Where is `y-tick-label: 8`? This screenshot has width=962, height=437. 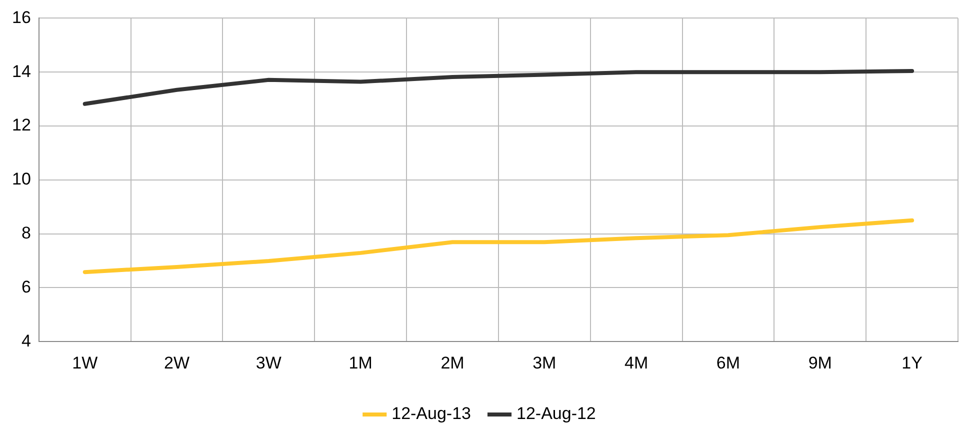 y-tick-label: 8 is located at coordinates (26, 232).